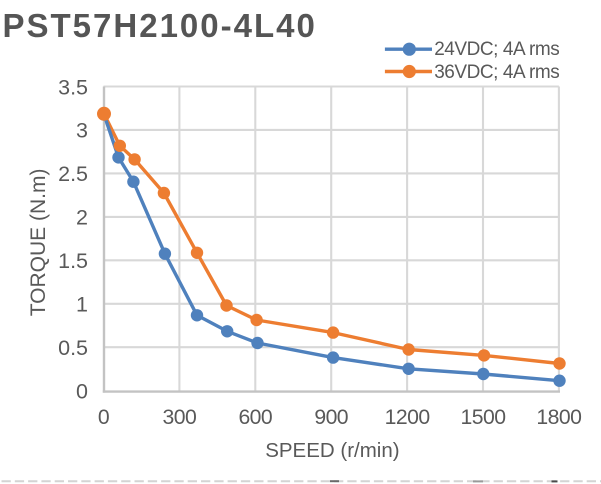 The image size is (601, 484). Describe the element at coordinates (73, 261) in the screenshot. I see `svg-text: 1.5` at that location.